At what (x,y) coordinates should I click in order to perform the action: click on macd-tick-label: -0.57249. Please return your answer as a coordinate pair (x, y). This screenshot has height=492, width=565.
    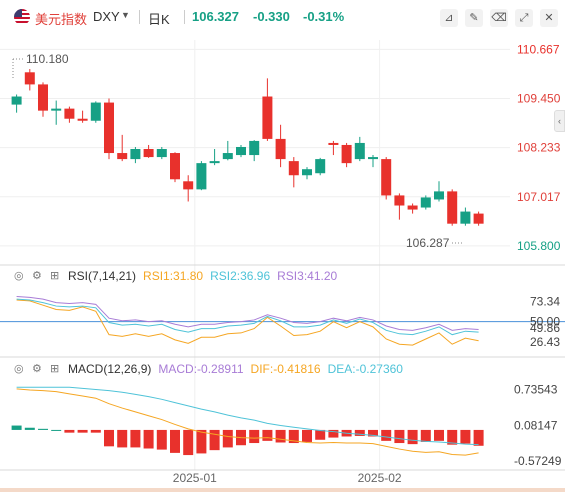
    Looking at the image, I should click on (538, 461).